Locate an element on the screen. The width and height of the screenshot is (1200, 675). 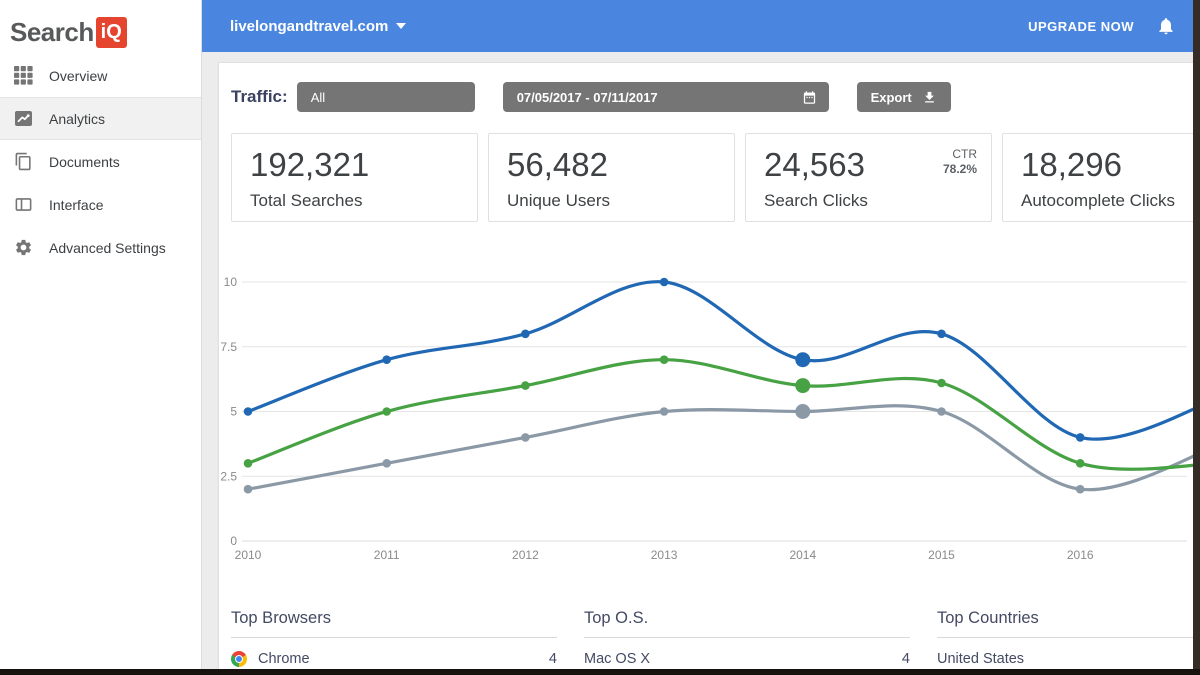
date-range-picker: 07/05/2017 - 07/11/2017 is located at coordinates (665, 97).